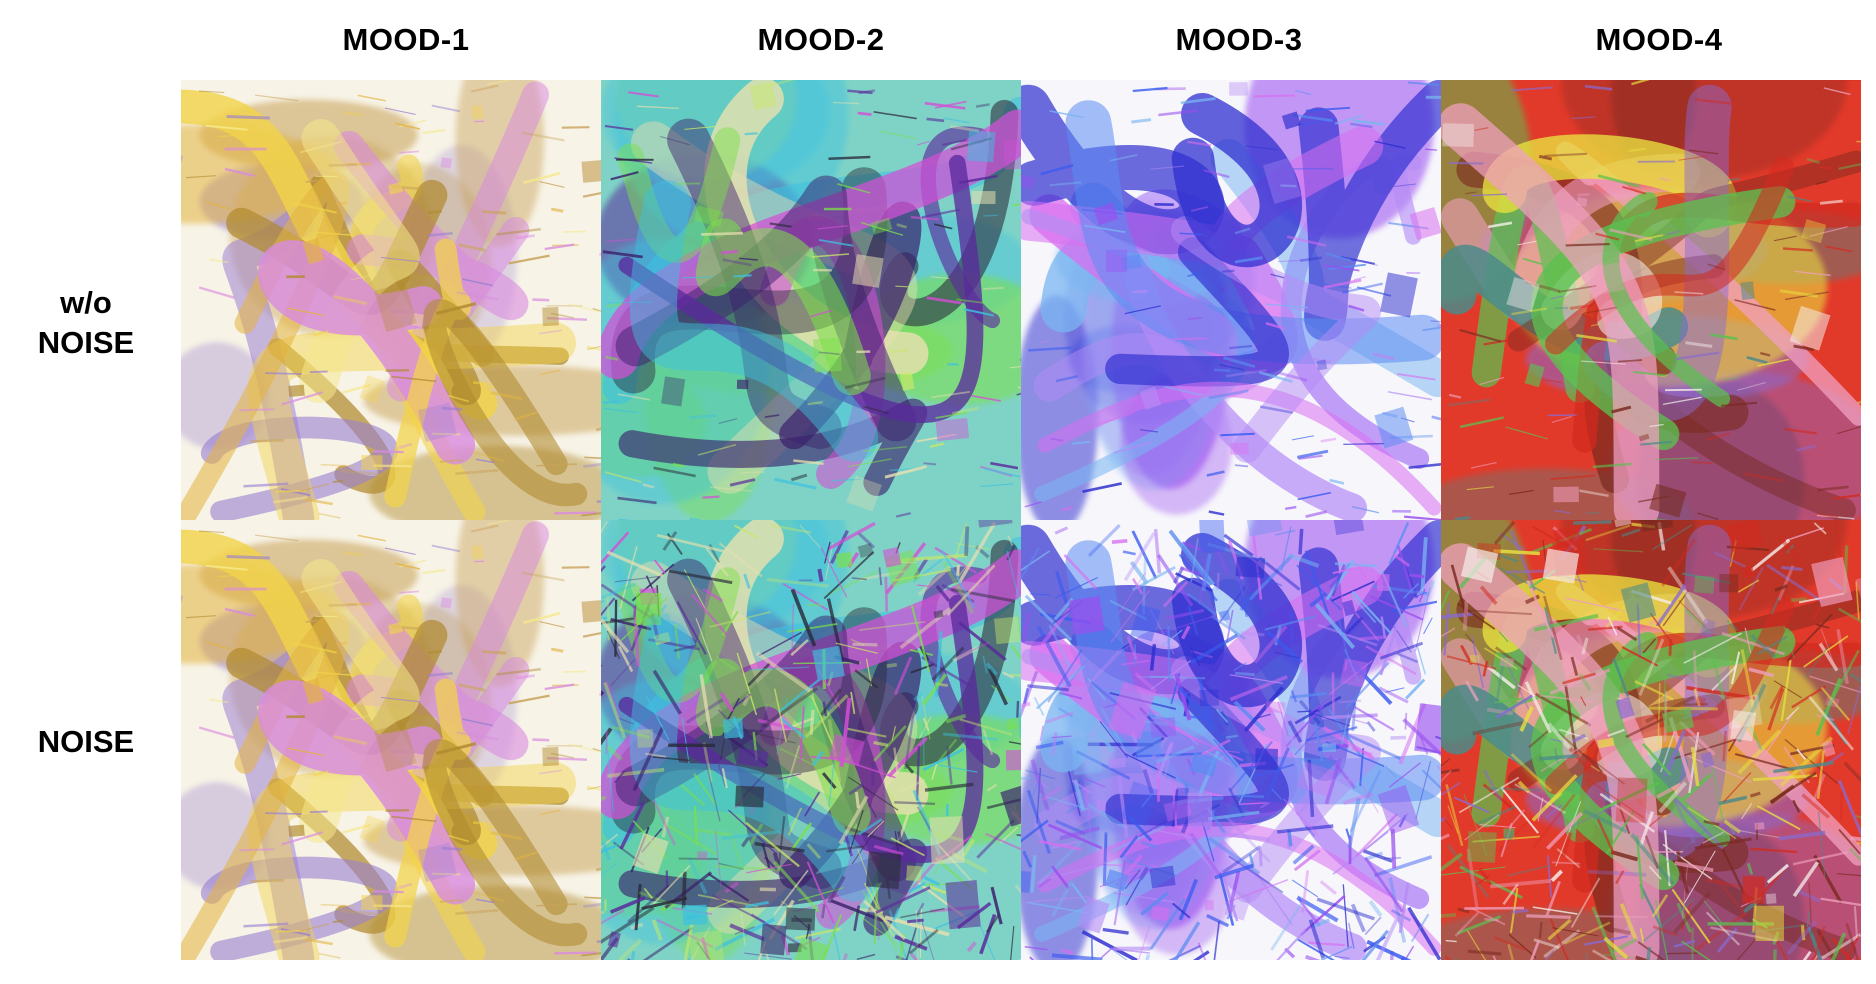  Describe the element at coordinates (1239, 39) in the screenshot. I see `column-header-mood-3: MOOD-3` at that location.